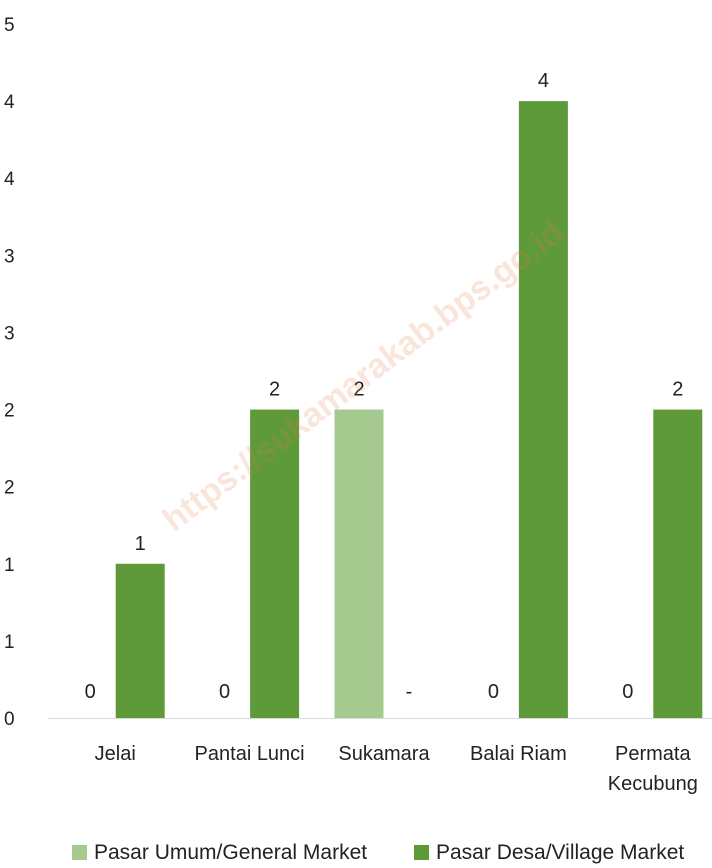 The image size is (712, 868). What do you see at coordinates (653, 754) in the screenshot?
I see `category-label: Permata` at bounding box center [653, 754].